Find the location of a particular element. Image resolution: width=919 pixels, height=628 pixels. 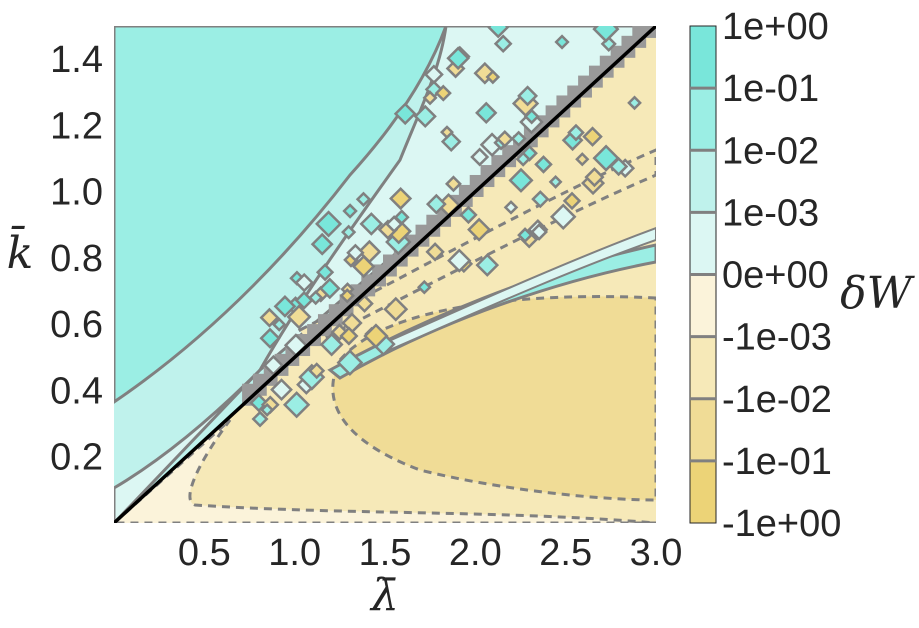

x-tick-label: 1.5 is located at coordinates (385, 553).